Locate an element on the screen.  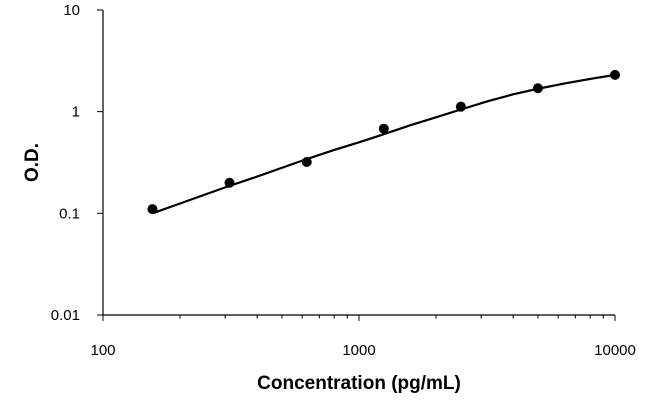
y-tick-label: 0.01 is located at coordinates (65, 315).